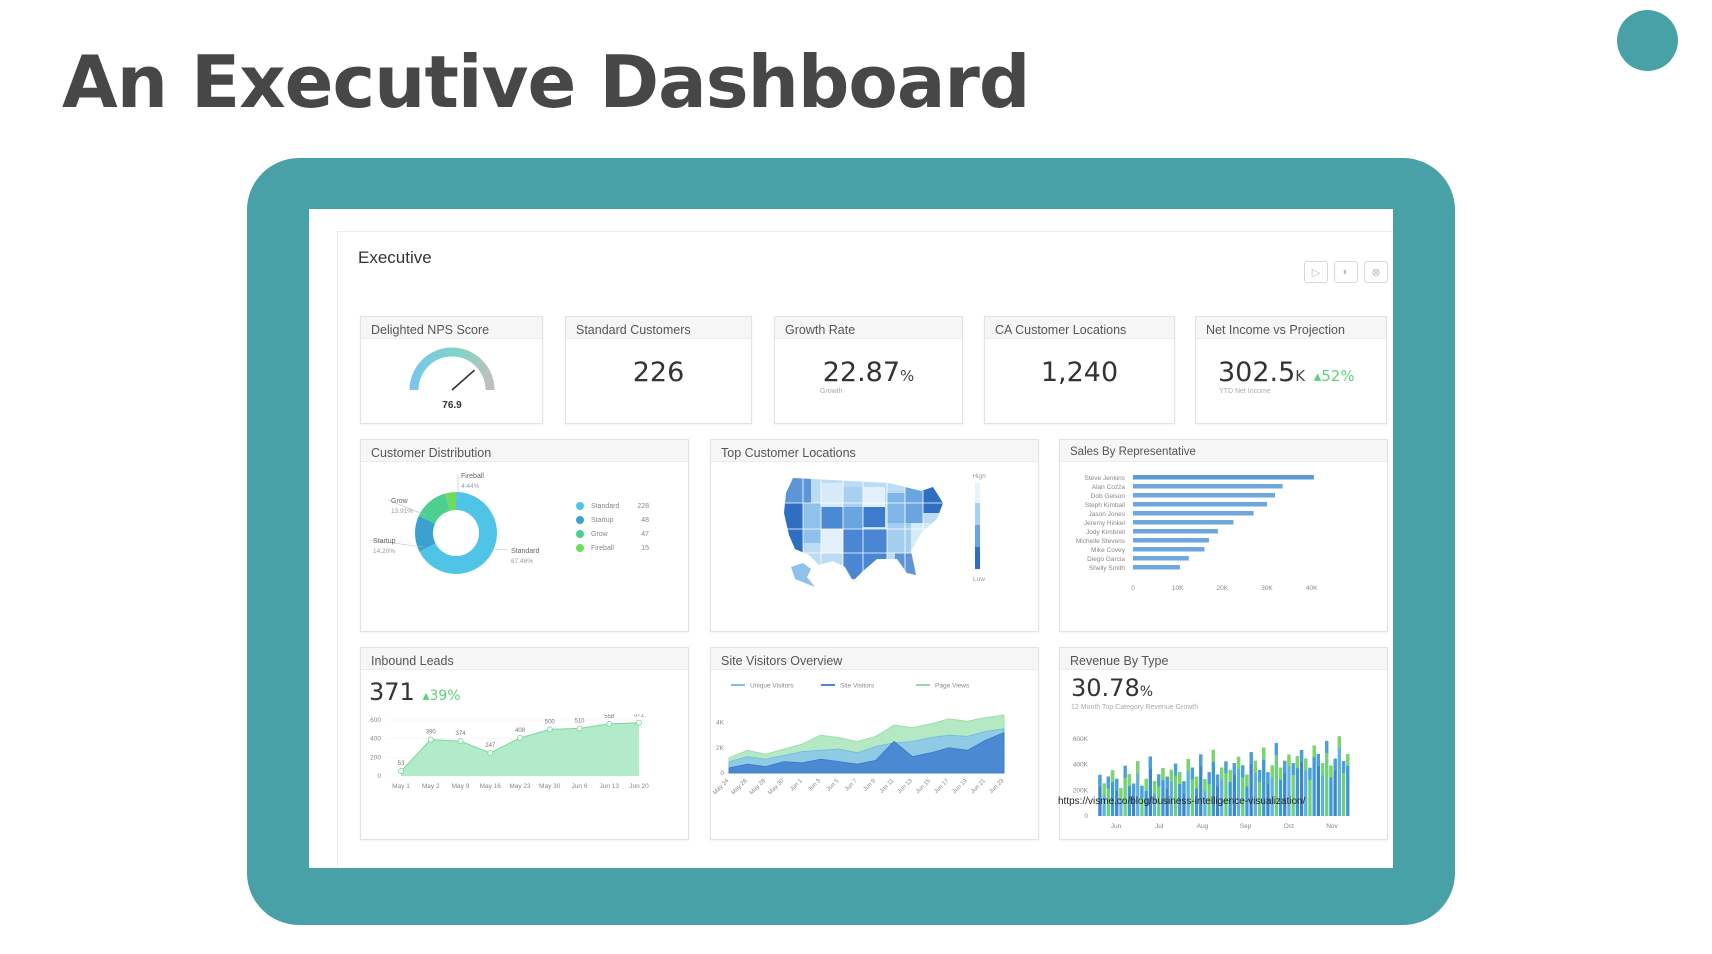  I want to click on top-locations-title: Top Customer Locations, so click(874, 451).